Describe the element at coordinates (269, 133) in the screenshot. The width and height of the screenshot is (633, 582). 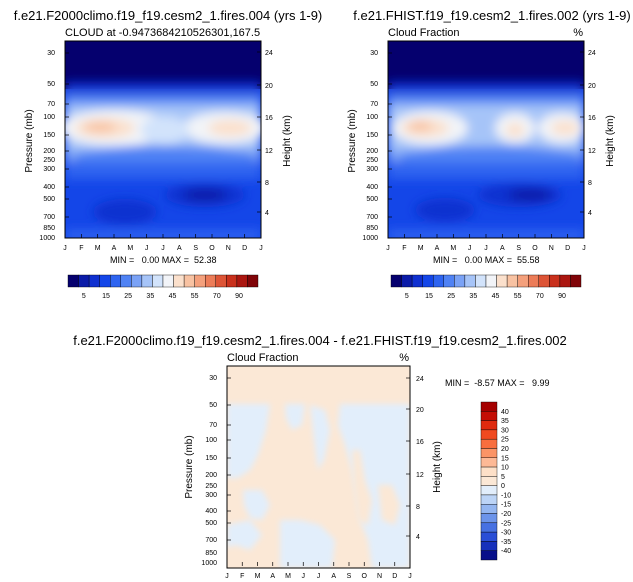
I see `panel-1-y2ticks: 24 20 16 12 8 4` at that location.